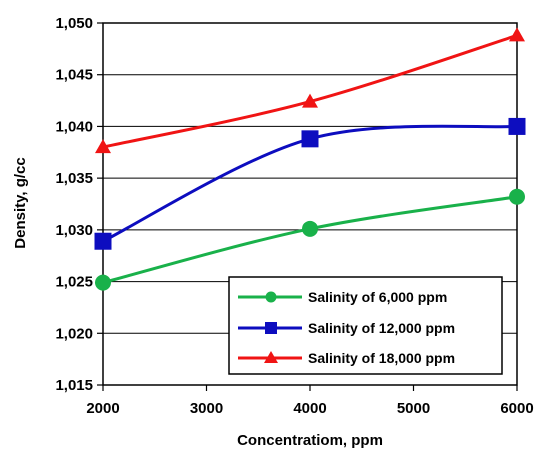  I want to click on legend-item-salinity-18000: Salinity of 18,000 ppm, so click(346, 358).